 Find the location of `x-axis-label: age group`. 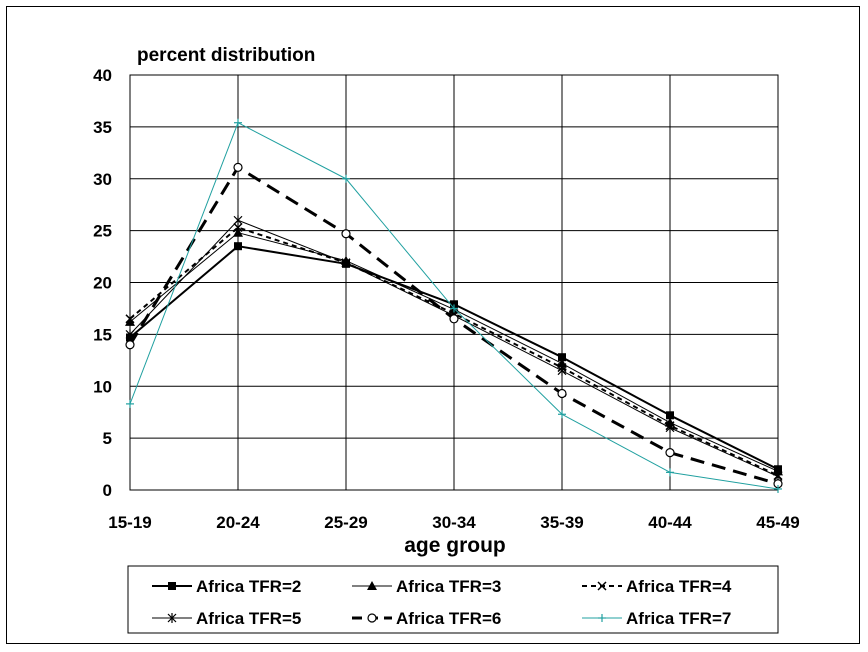

x-axis-label: age group is located at coordinates (455, 545).